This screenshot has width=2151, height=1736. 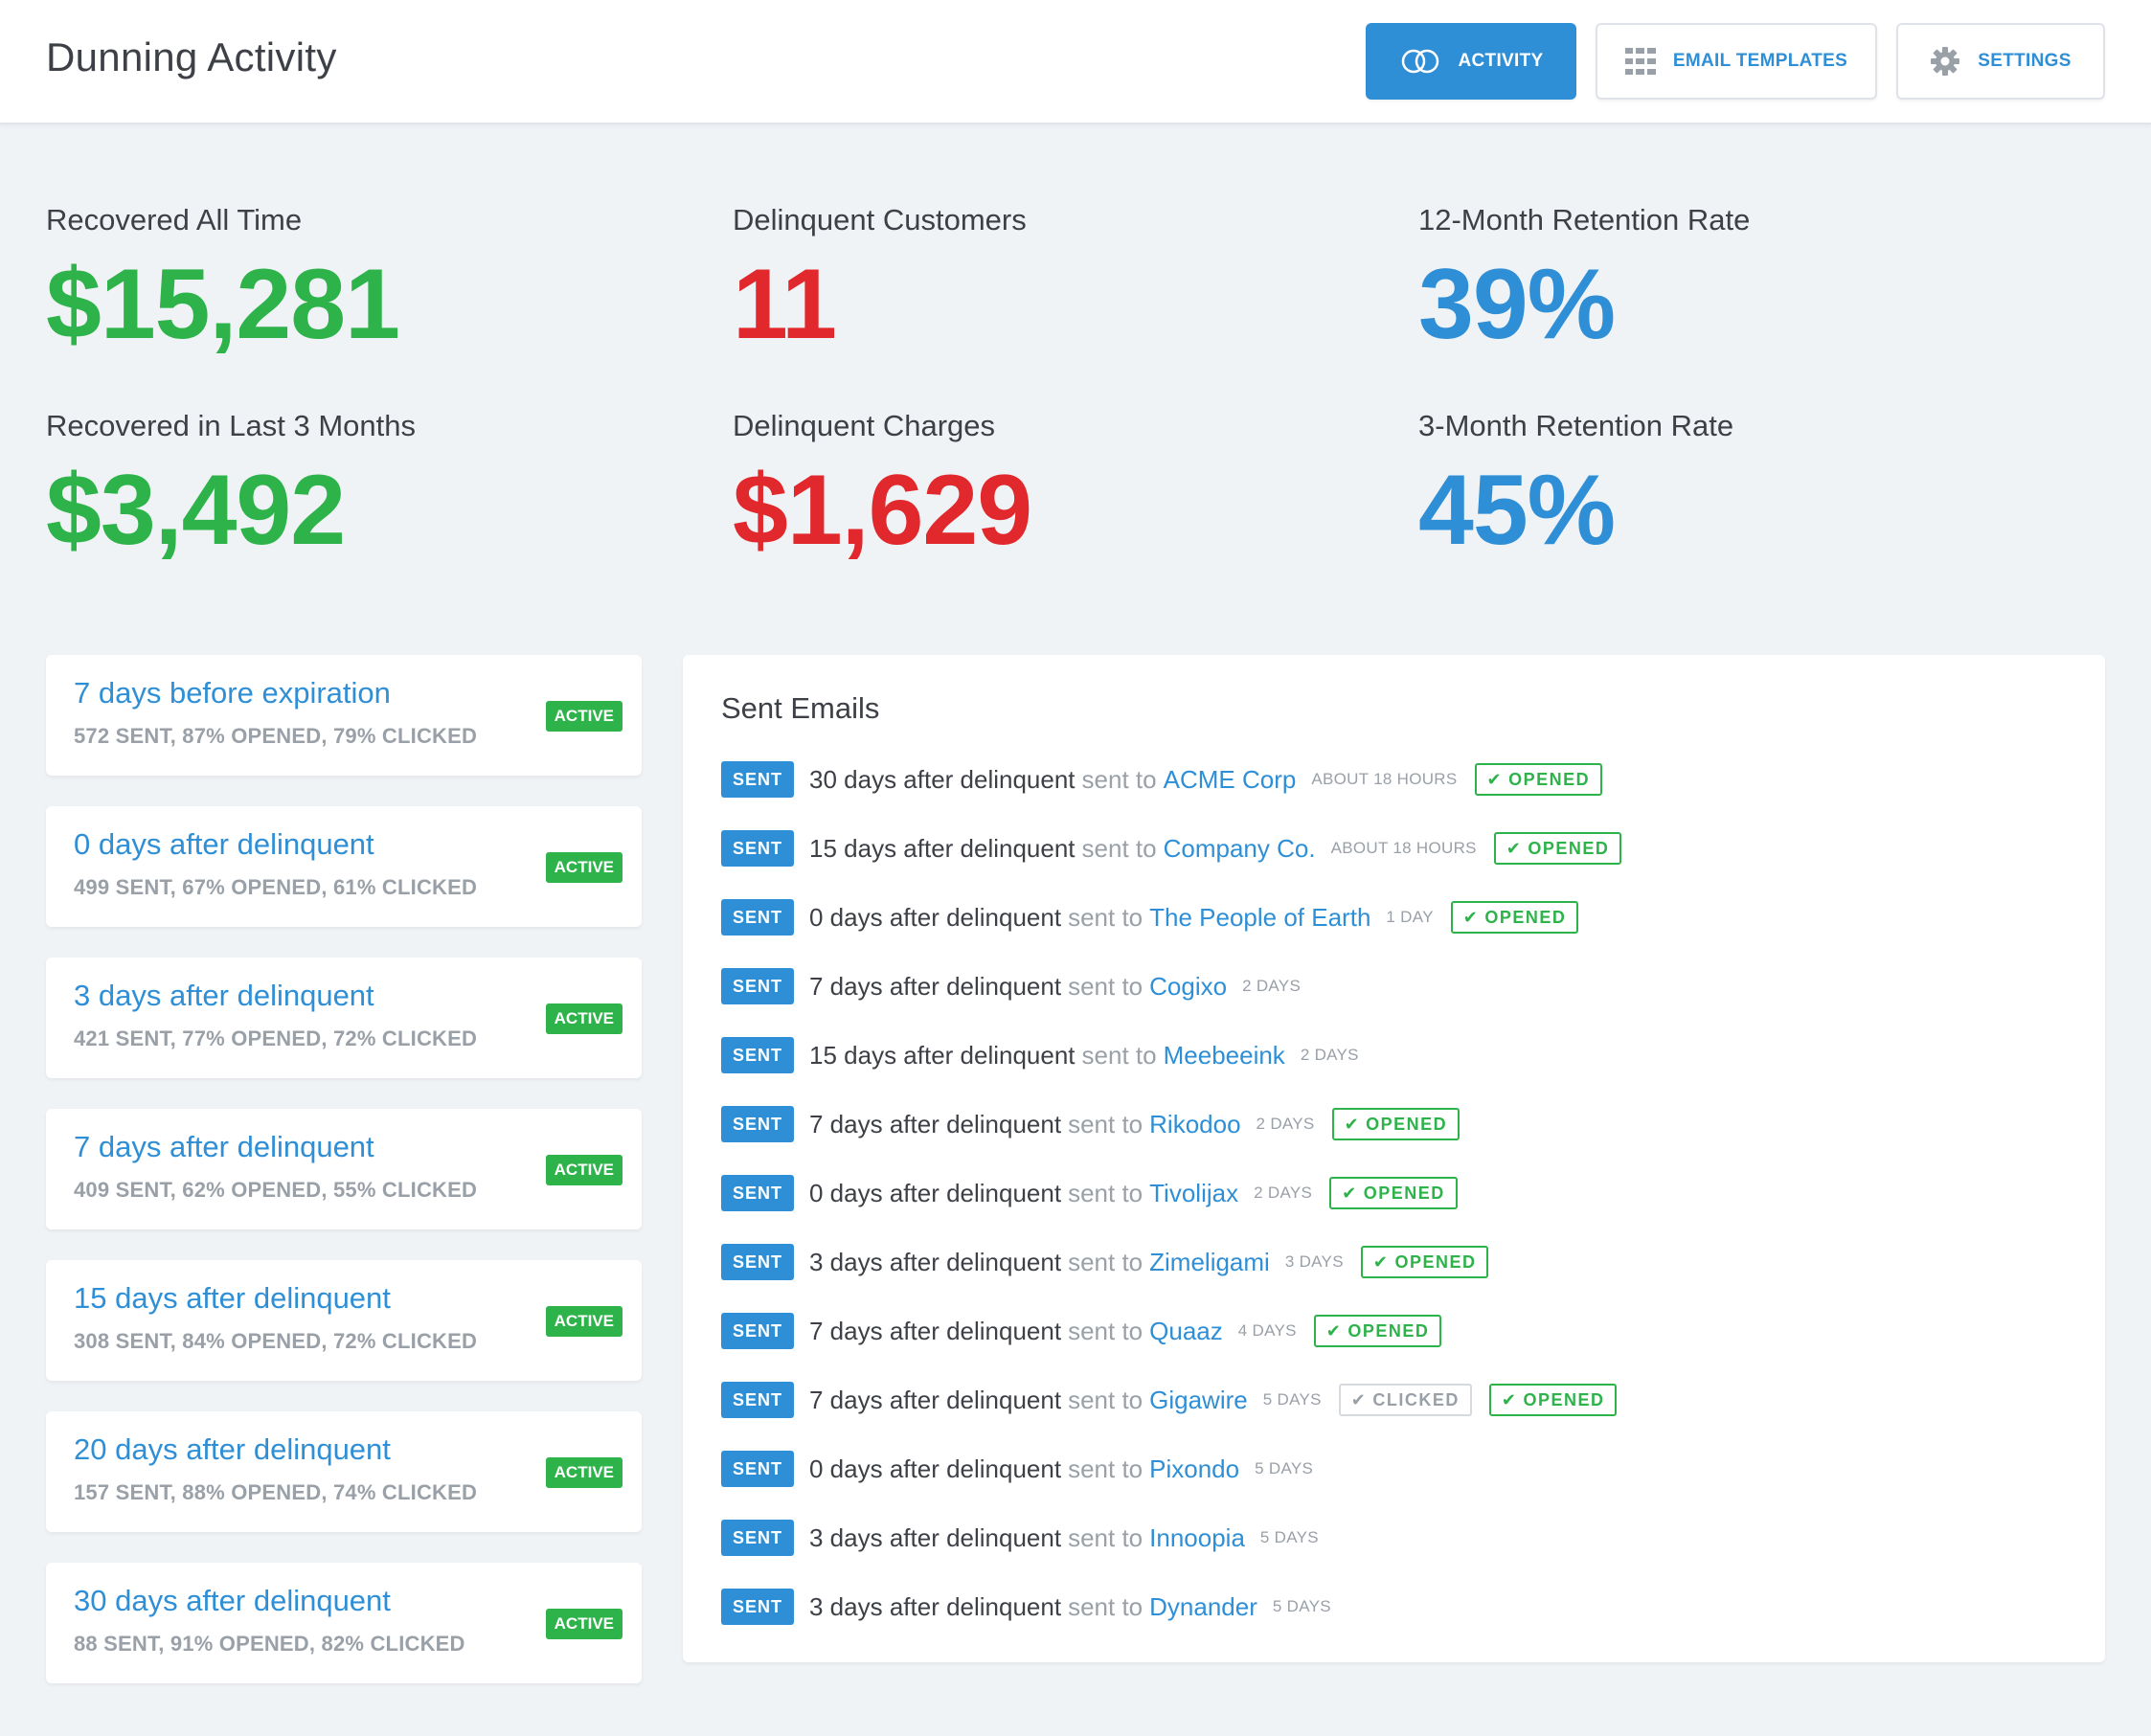 I want to click on sent-time: ABOUT 18 HOURS, so click(x=1403, y=848).